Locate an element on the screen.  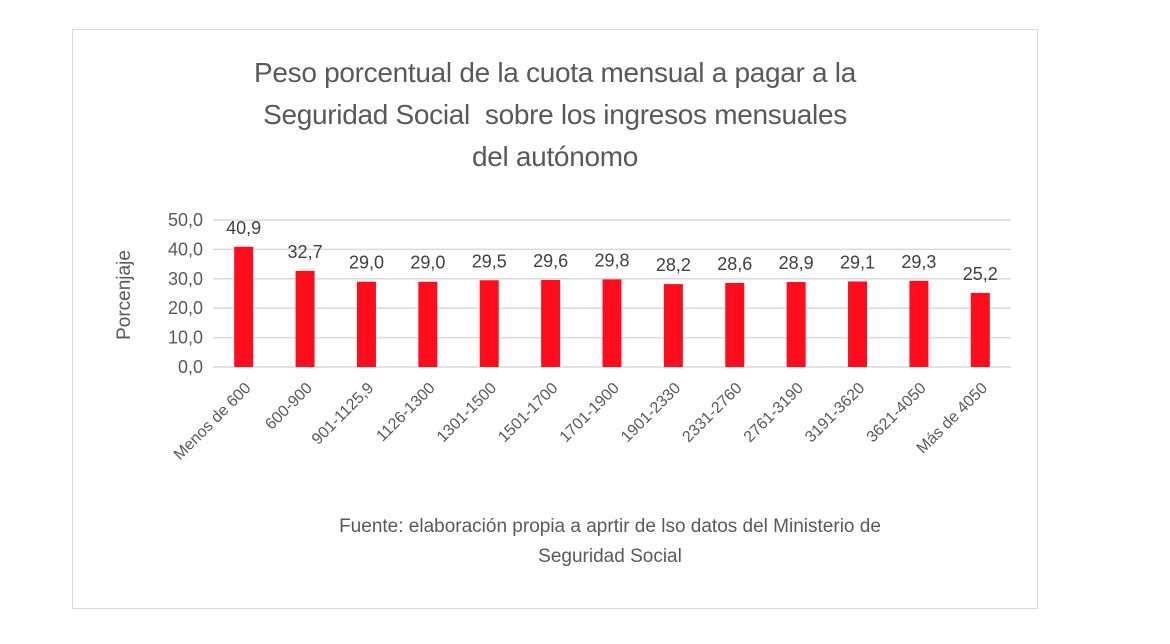
y-axis-ticks: 0,0 10,0 20,0 30,0 40,0 50,0 is located at coordinates (185, 293).